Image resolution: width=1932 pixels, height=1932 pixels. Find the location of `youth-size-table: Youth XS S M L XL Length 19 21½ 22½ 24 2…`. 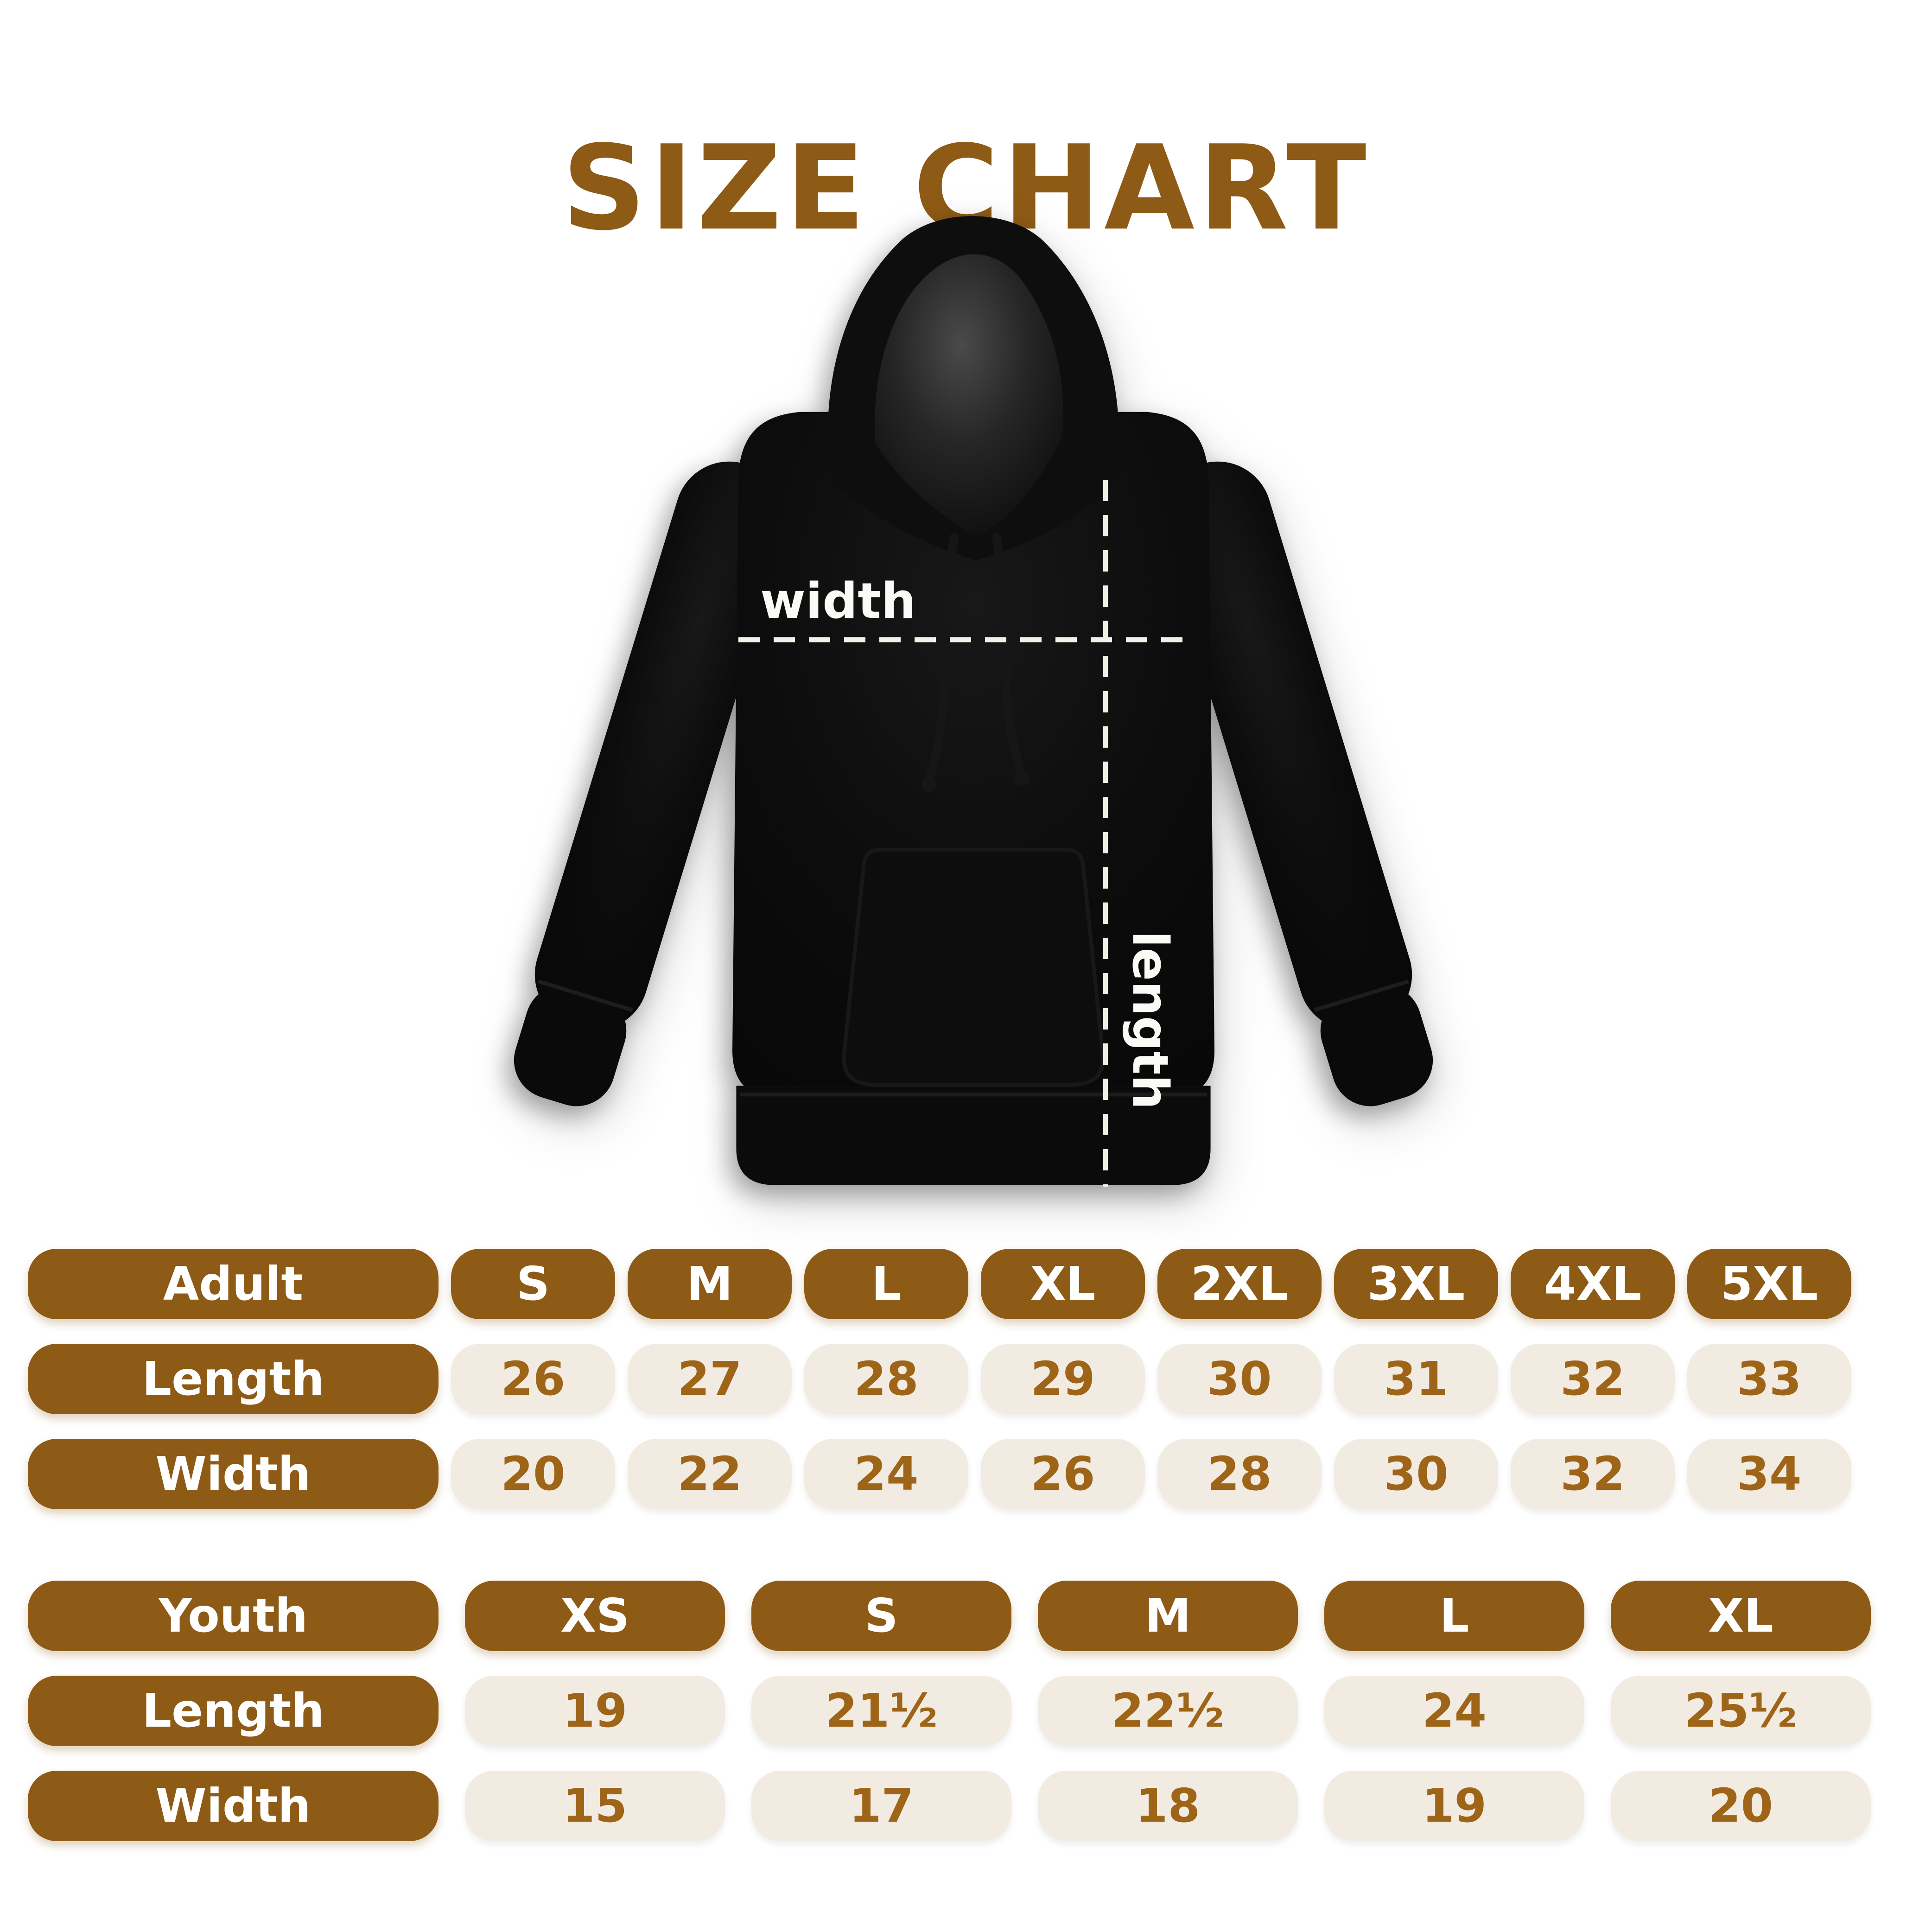

youth-size-table: Youth XS S M L XL Length 19 21½ 22½ 24 2… is located at coordinates (949, 1711).